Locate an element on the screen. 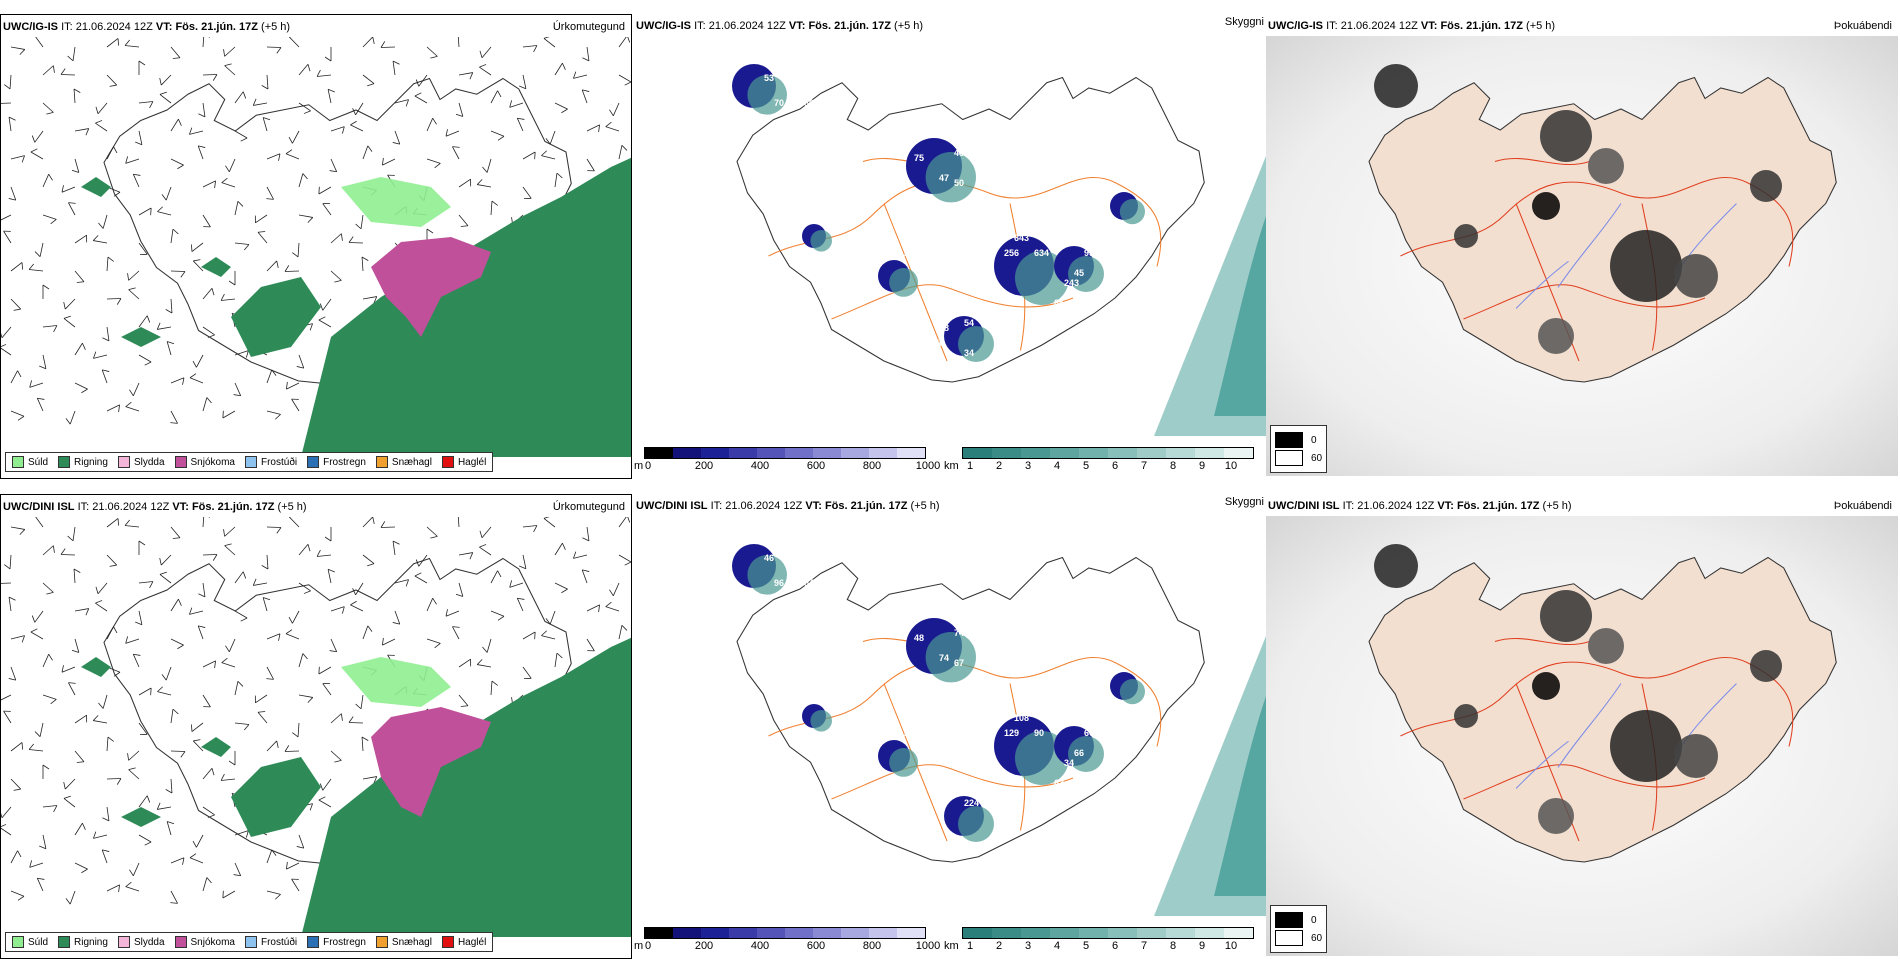 The image size is (1900, 959). cloud-base-label: 46 is located at coordinates (769, 558).